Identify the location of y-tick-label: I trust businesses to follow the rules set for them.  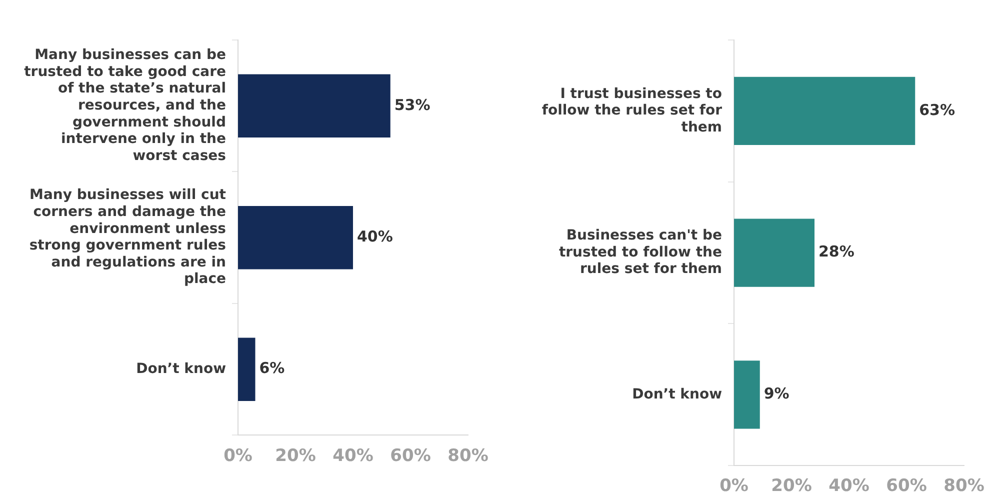
(632, 111).